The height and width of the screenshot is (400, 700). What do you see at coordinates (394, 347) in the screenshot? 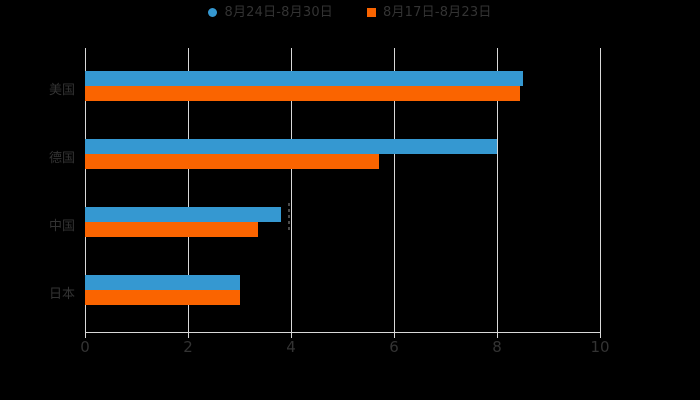
I see `x-tick-label-6: 6` at bounding box center [394, 347].